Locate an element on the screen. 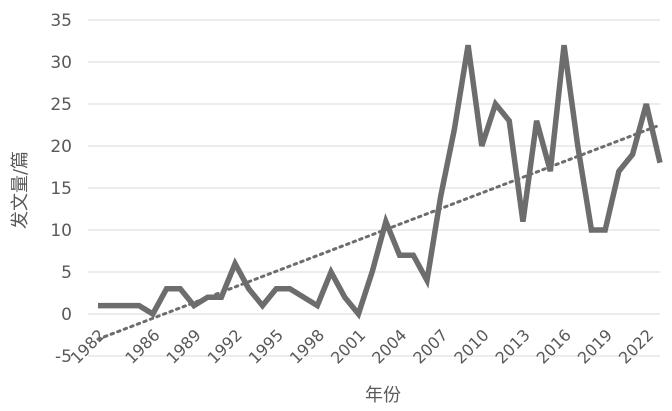 Image resolution: width=672 pixels, height=411 pixels. x-tick-label: 1992 is located at coordinates (225, 346).